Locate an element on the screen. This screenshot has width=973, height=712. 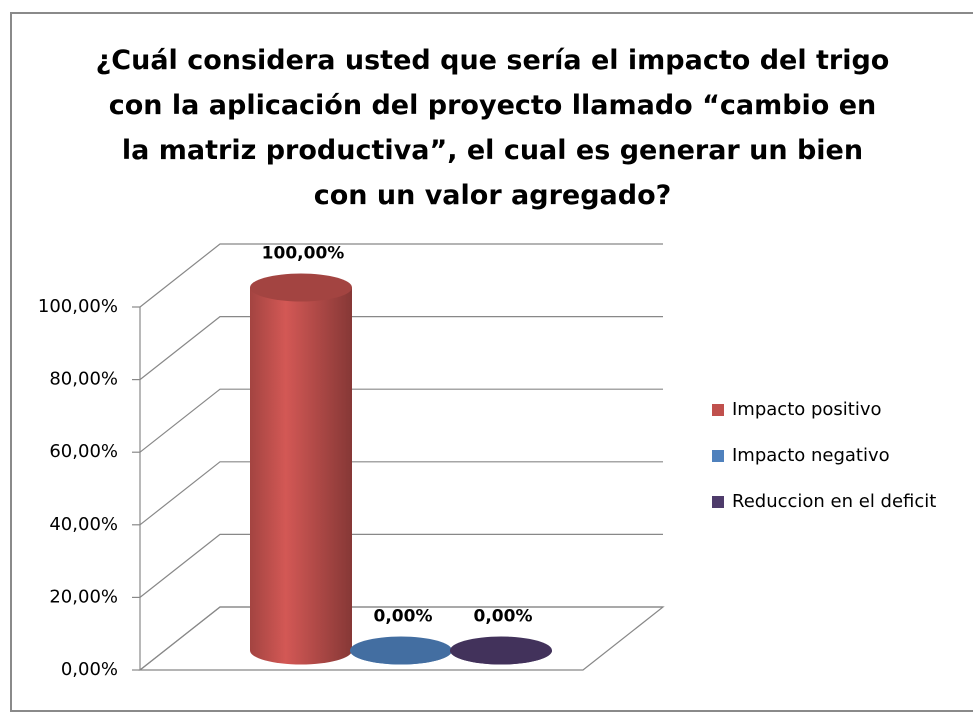
legend-label: Impacto negativo is located at coordinates (811, 455).